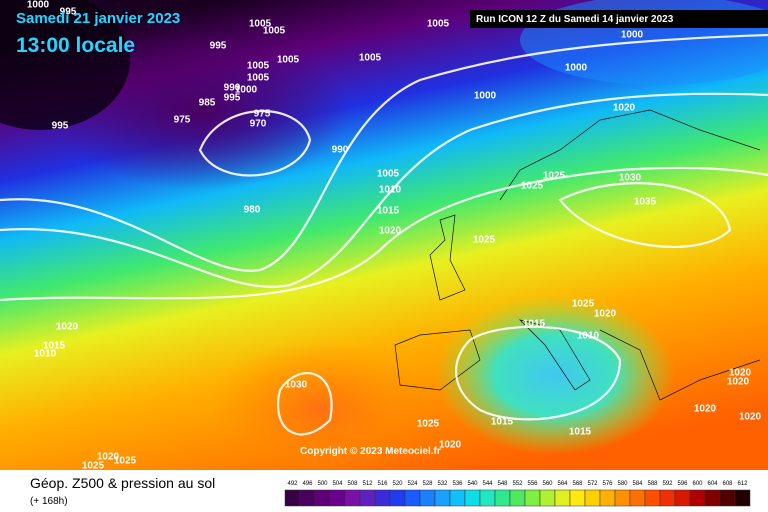  What do you see at coordinates (292, 484) in the screenshot?
I see `scale-label: 492` at bounding box center [292, 484].